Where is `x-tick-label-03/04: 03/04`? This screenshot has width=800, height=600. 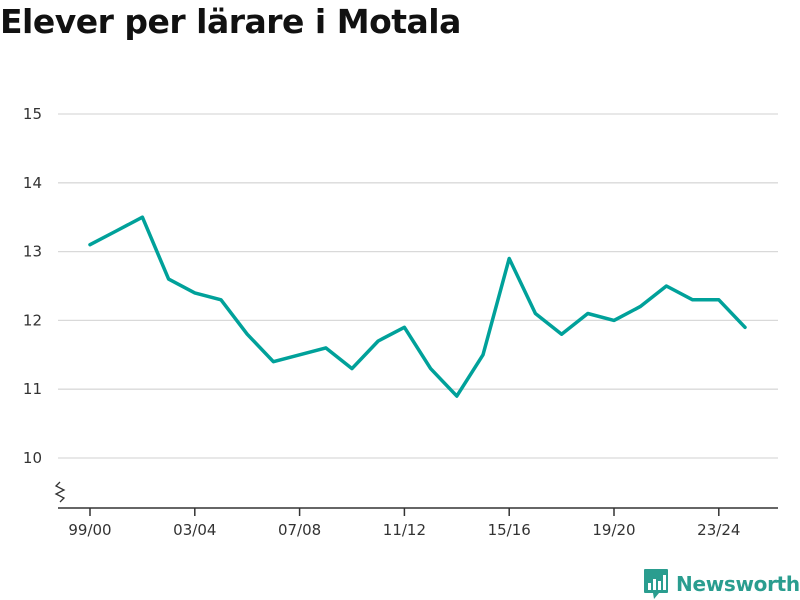
x-tick-label-03/04: 03/04 is located at coordinates (194, 530).